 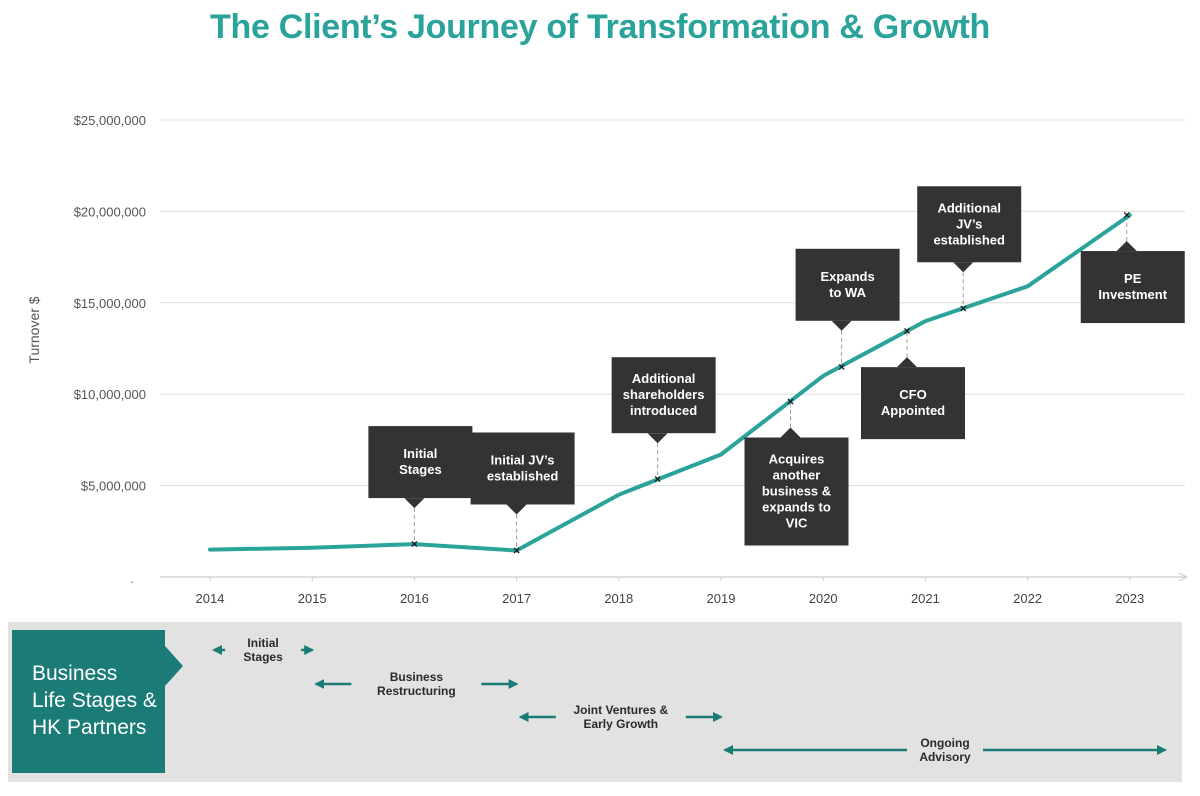 I want to click on stage-label: Joint Ventures & Early Growth, so click(x=621, y=717).